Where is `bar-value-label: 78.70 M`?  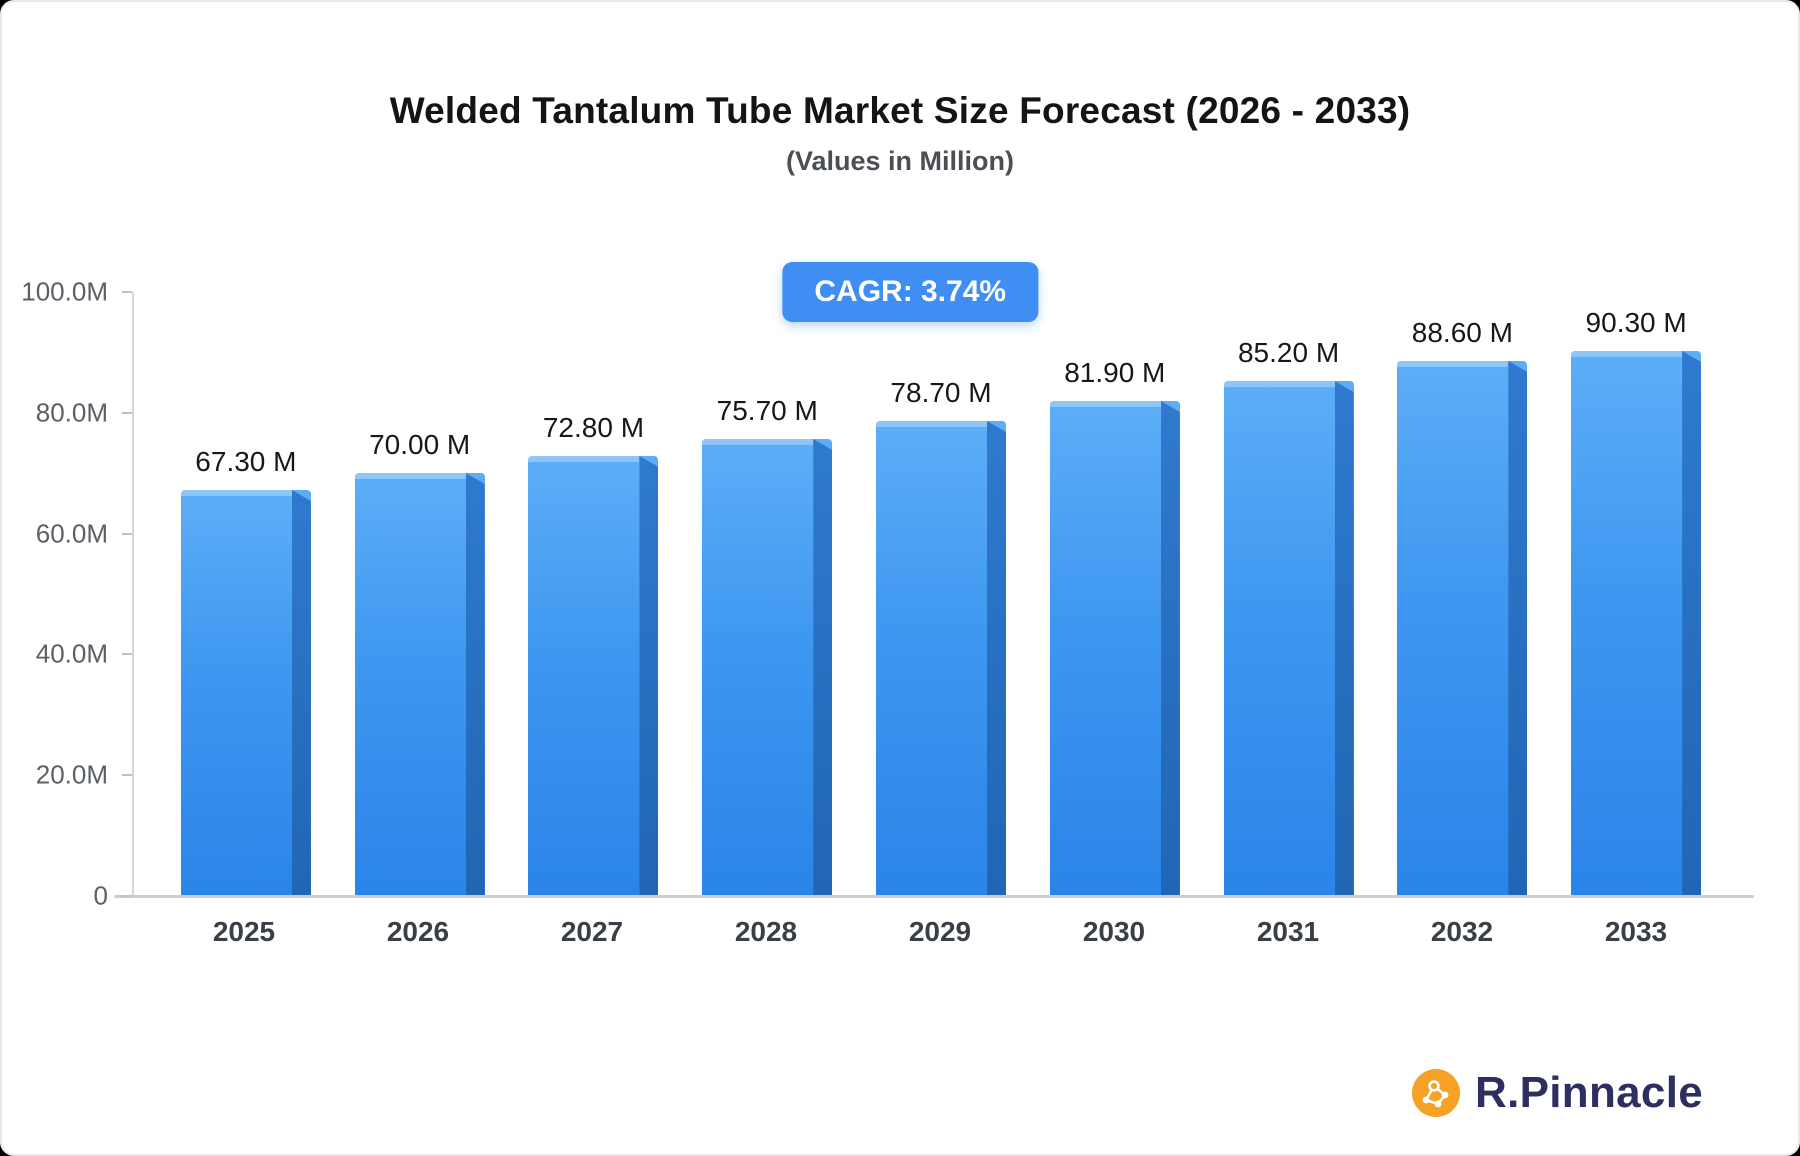
bar-value-label: 78.70 M is located at coordinates (941, 392).